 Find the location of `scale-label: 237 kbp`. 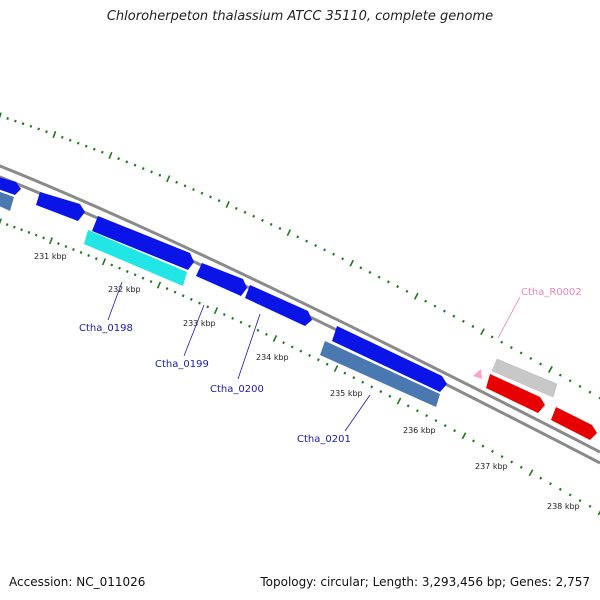

scale-label: 237 kbp is located at coordinates (491, 466).